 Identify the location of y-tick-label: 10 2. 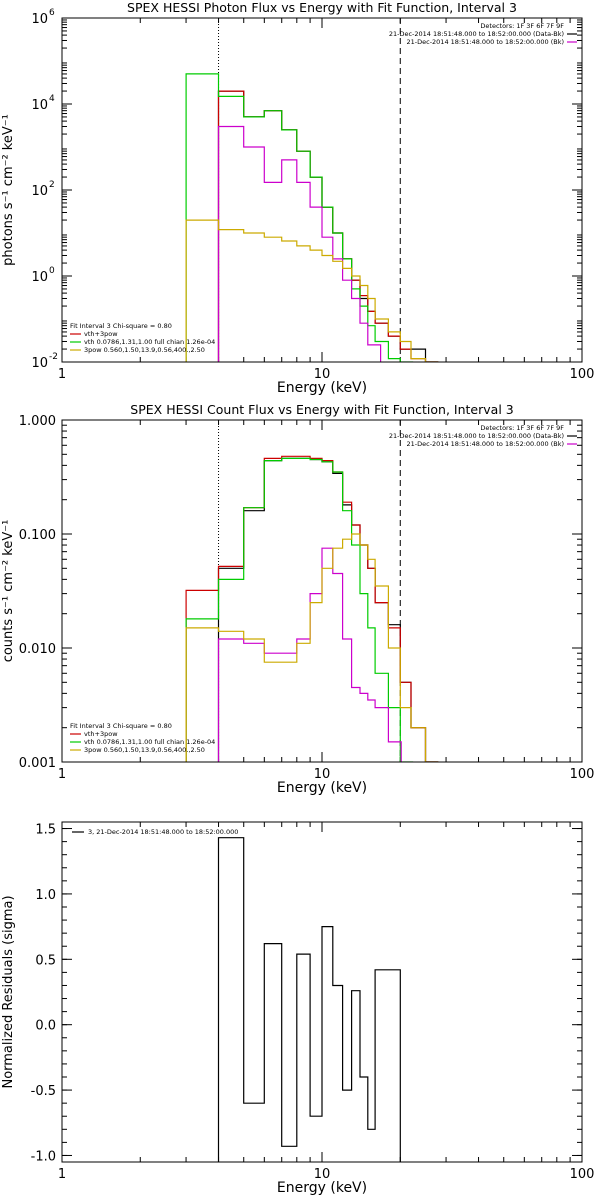
(42, 189).